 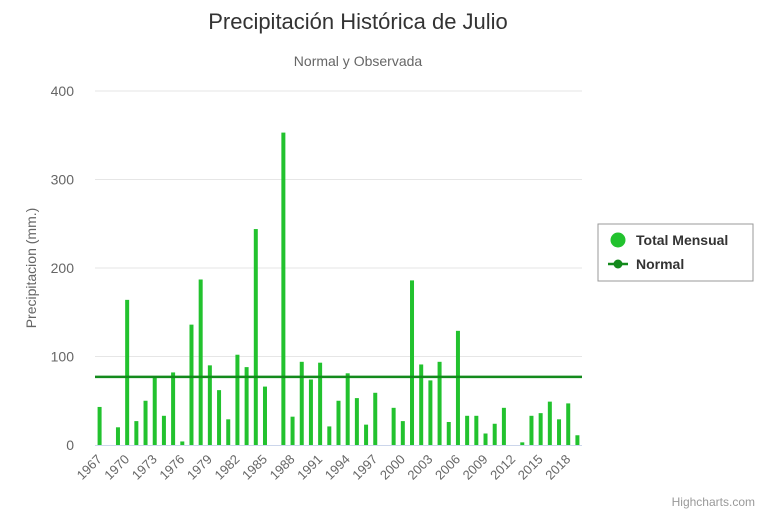 What do you see at coordinates (199, 467) in the screenshot?
I see `x-tick-label: 1979` at bounding box center [199, 467].